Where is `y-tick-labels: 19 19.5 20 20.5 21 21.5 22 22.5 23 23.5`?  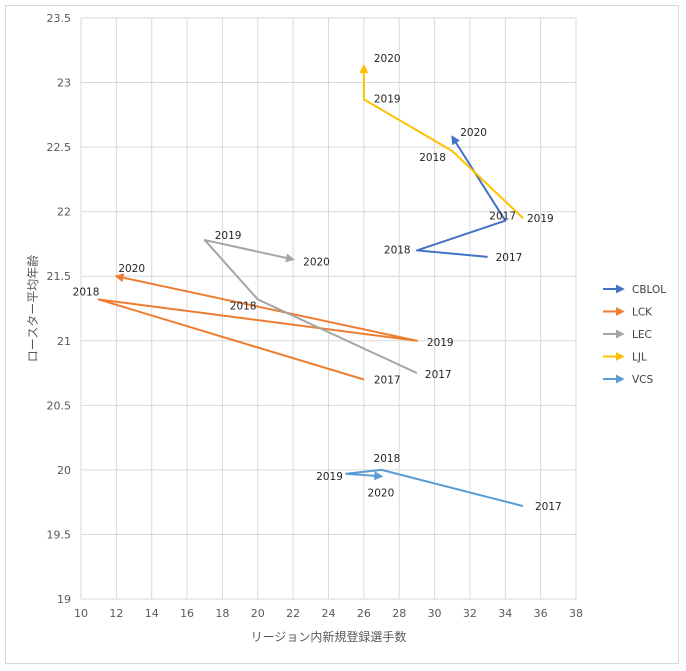
y-tick-labels: 19 19.5 20 20.5 21 21.5 22 22.5 23 23.5 is located at coordinates (59, 309).